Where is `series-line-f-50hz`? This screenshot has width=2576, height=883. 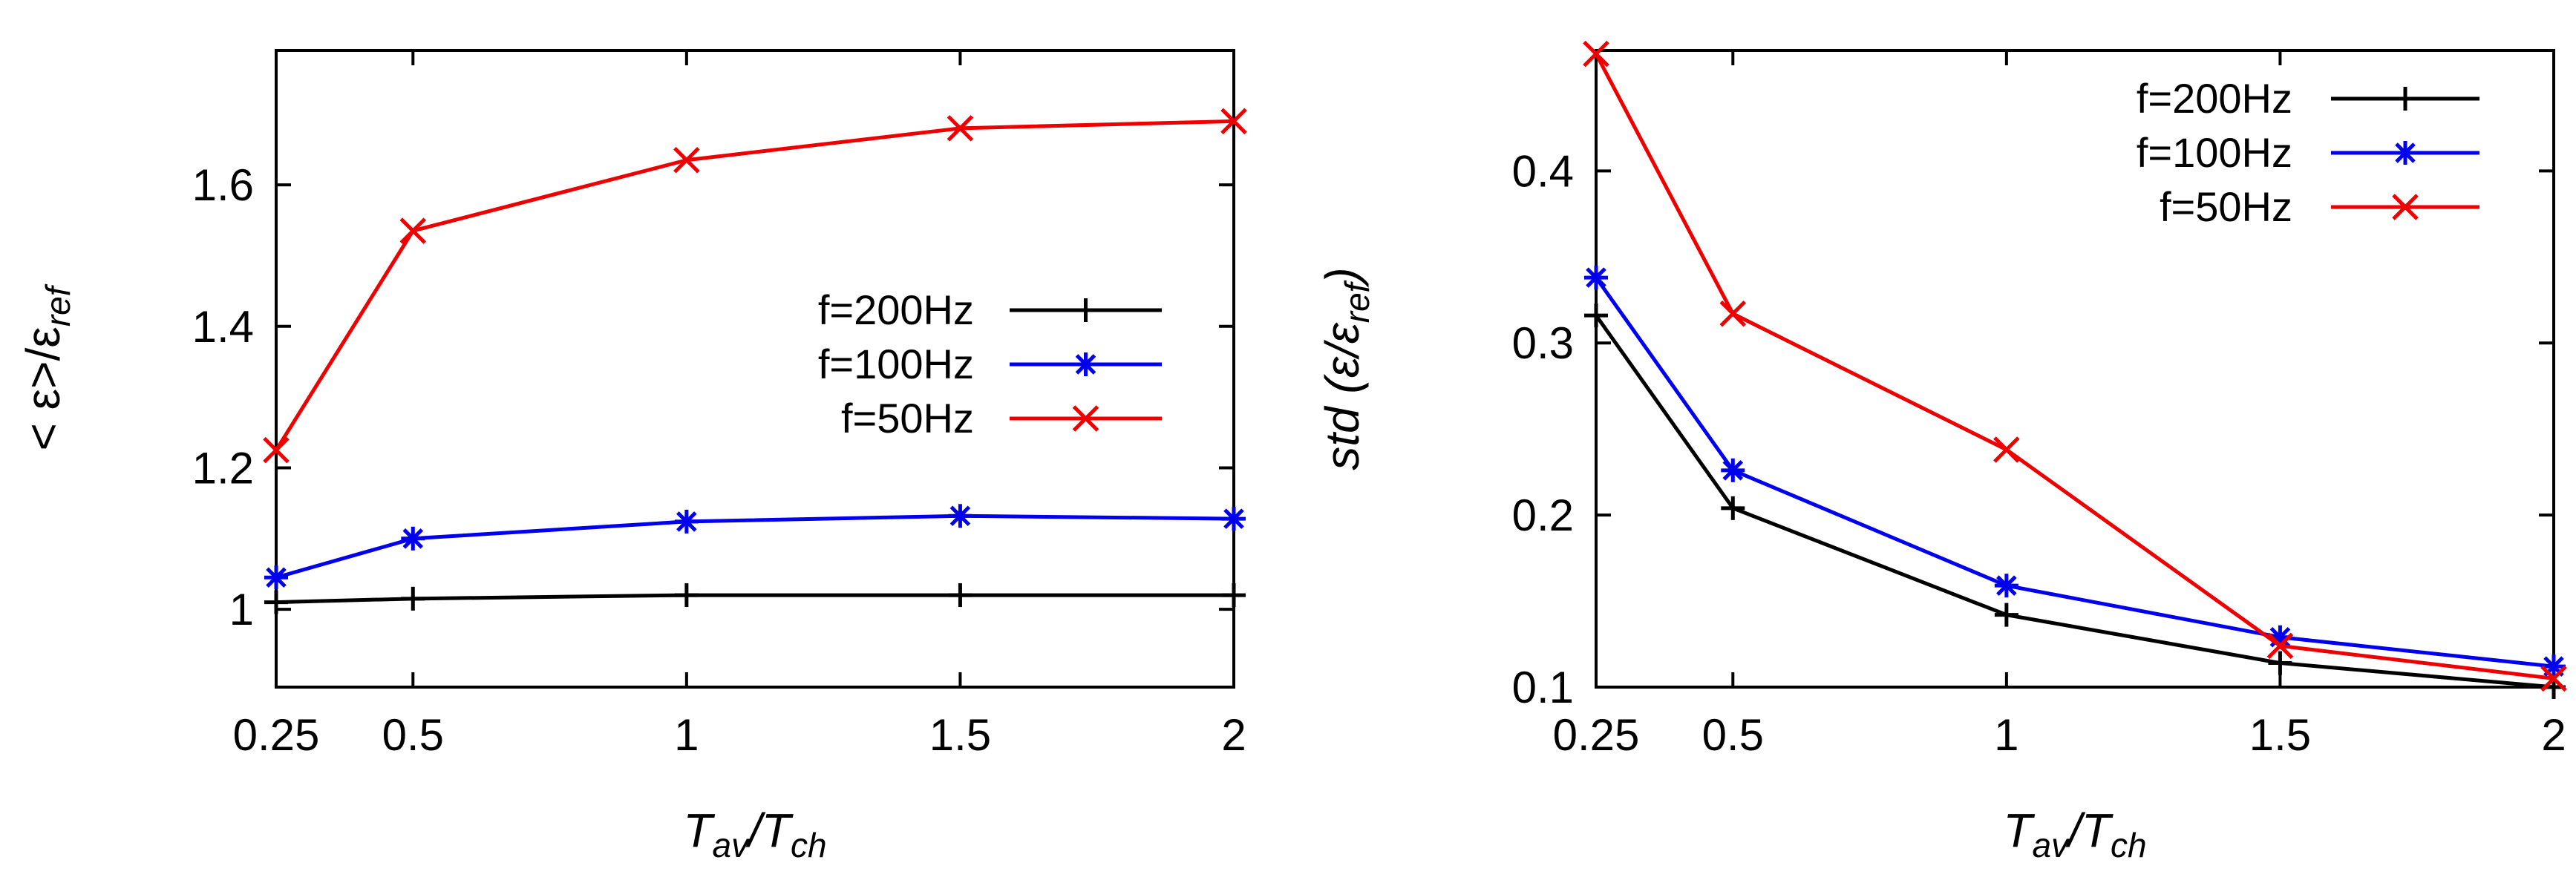
series-line-f-50hz is located at coordinates (754, 285).